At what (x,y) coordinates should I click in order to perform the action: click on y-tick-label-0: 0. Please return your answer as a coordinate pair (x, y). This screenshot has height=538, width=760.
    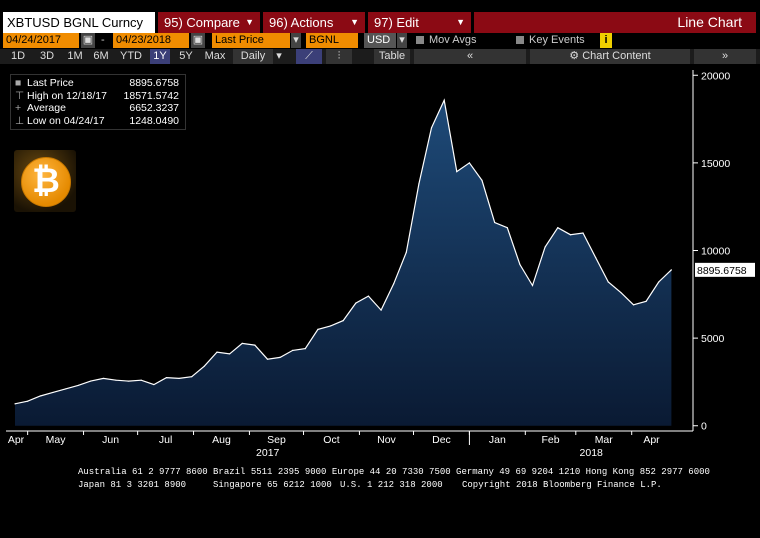
    Looking at the image, I should click on (704, 427).